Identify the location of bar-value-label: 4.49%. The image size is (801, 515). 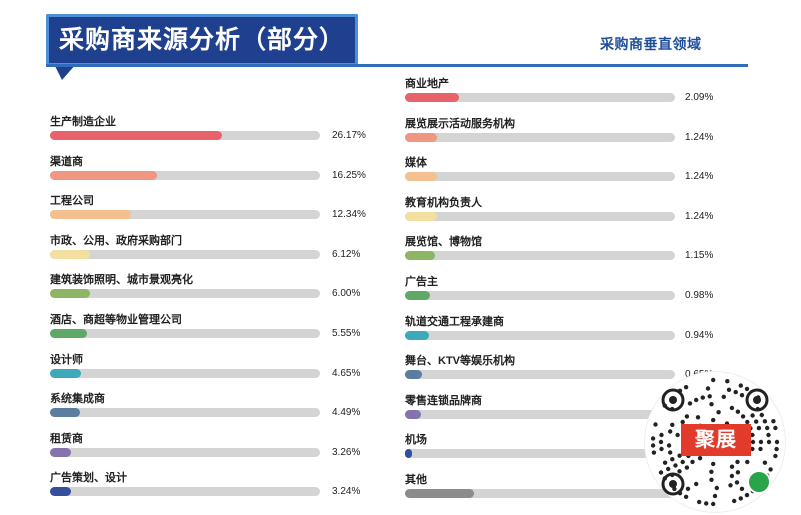
(346, 413).